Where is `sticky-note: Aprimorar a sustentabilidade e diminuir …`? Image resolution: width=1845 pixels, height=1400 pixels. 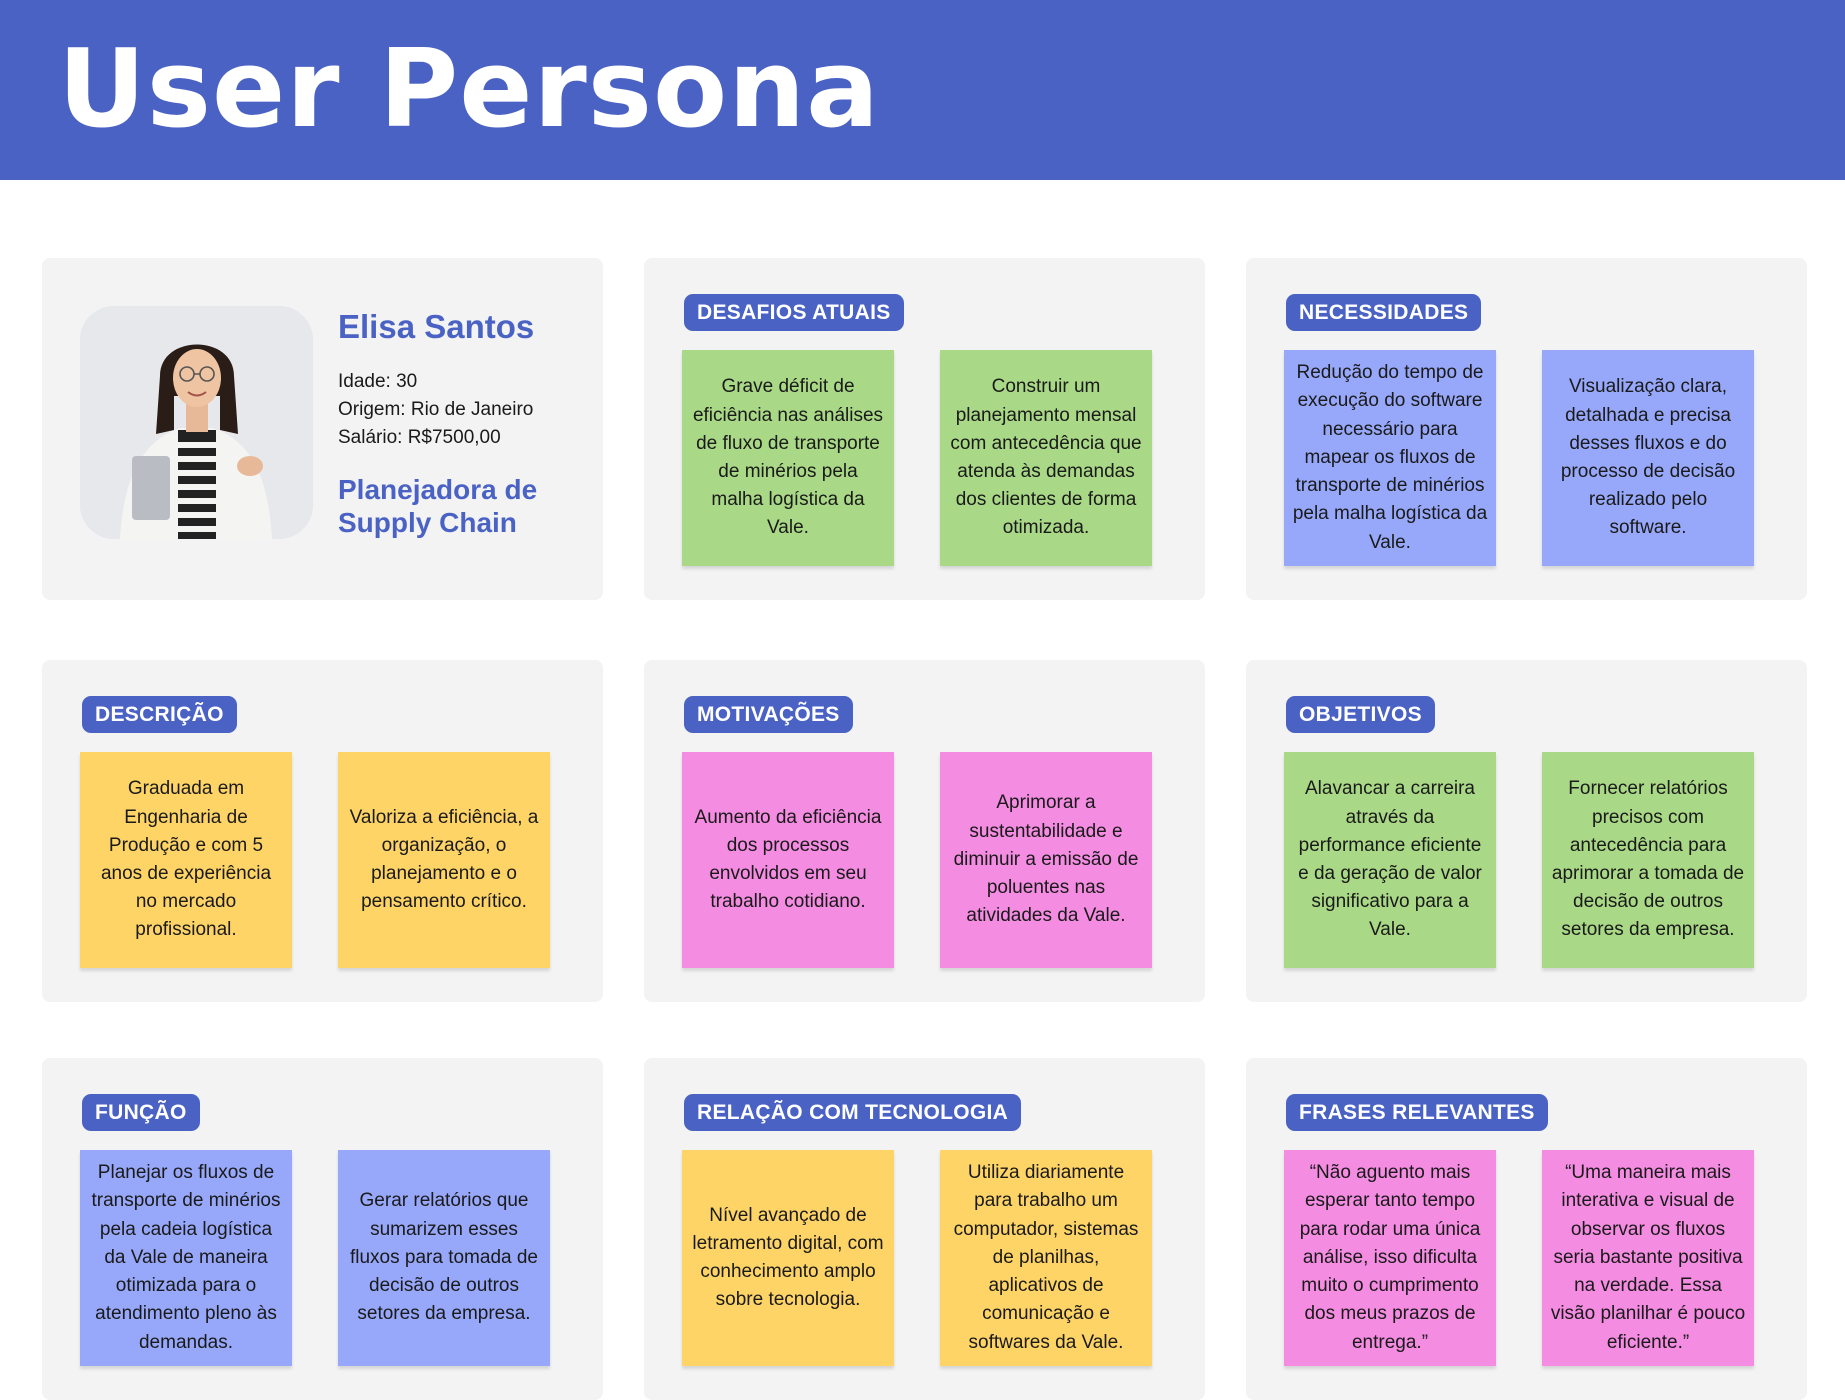
sticky-note: Aprimorar a sustentabilidade e diminuir … is located at coordinates (1046, 860).